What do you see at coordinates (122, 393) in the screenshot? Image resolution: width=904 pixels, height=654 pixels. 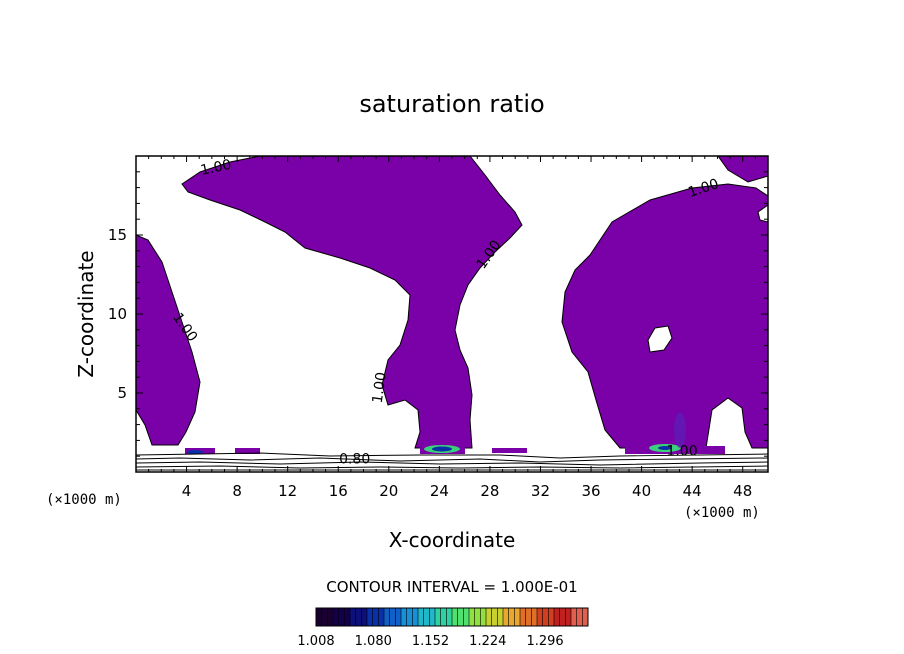 I see `y-tick-label: 5` at bounding box center [122, 393].